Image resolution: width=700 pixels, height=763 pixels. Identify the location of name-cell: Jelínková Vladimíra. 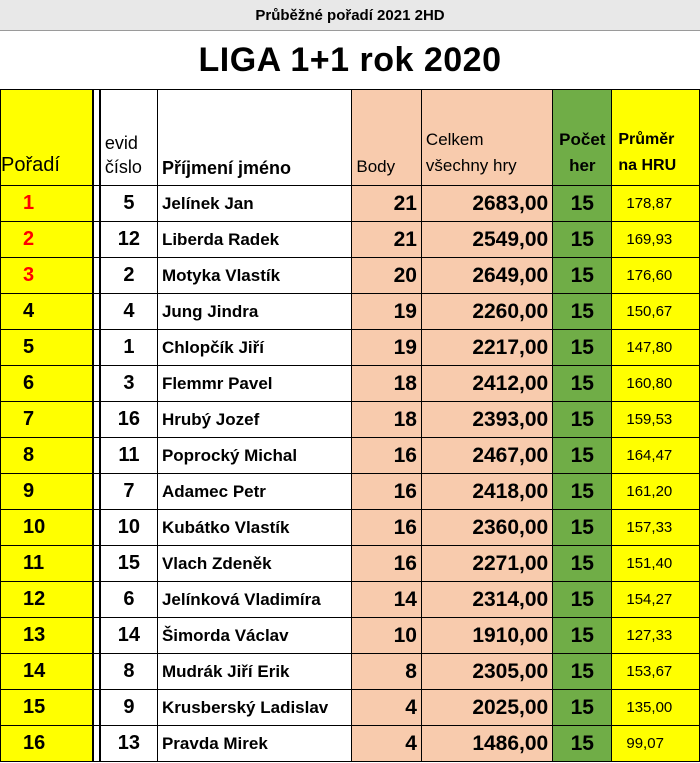
(254, 599).